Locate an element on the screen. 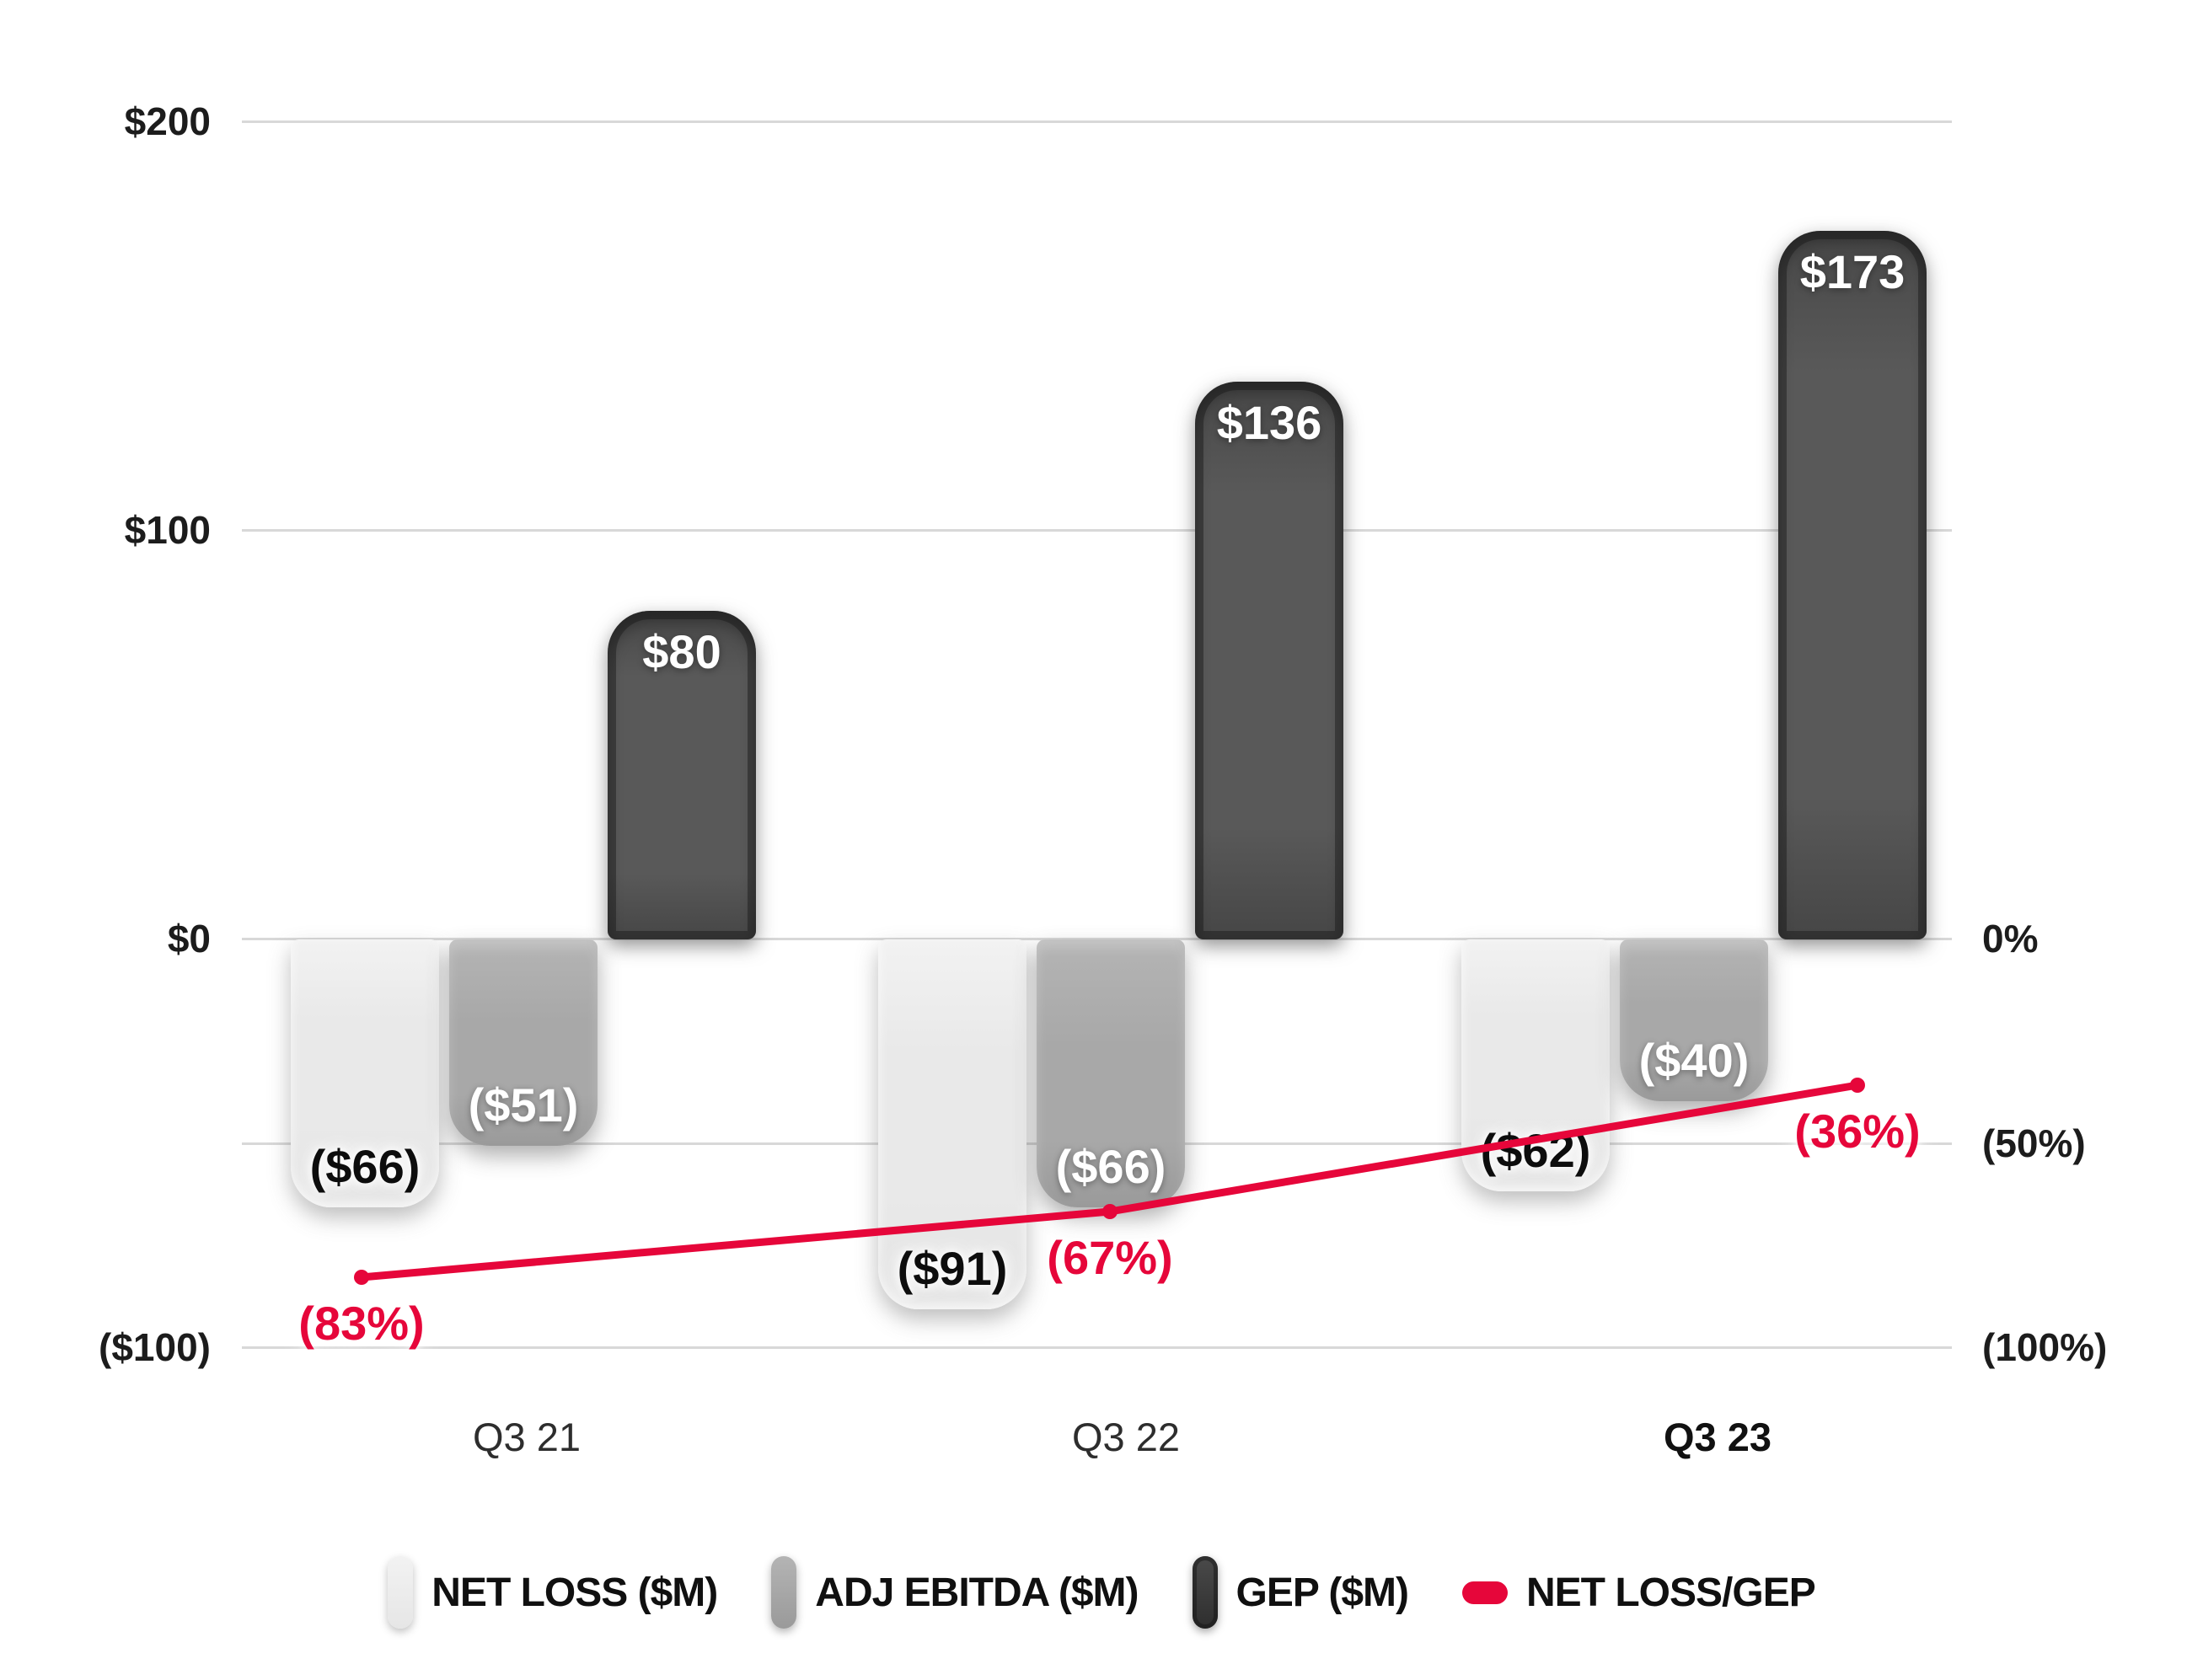 This screenshot has height=1680, width=2203. legend-item-adj-ebitda-m: ADJ EBITDA ($M) is located at coordinates (955, 1592).